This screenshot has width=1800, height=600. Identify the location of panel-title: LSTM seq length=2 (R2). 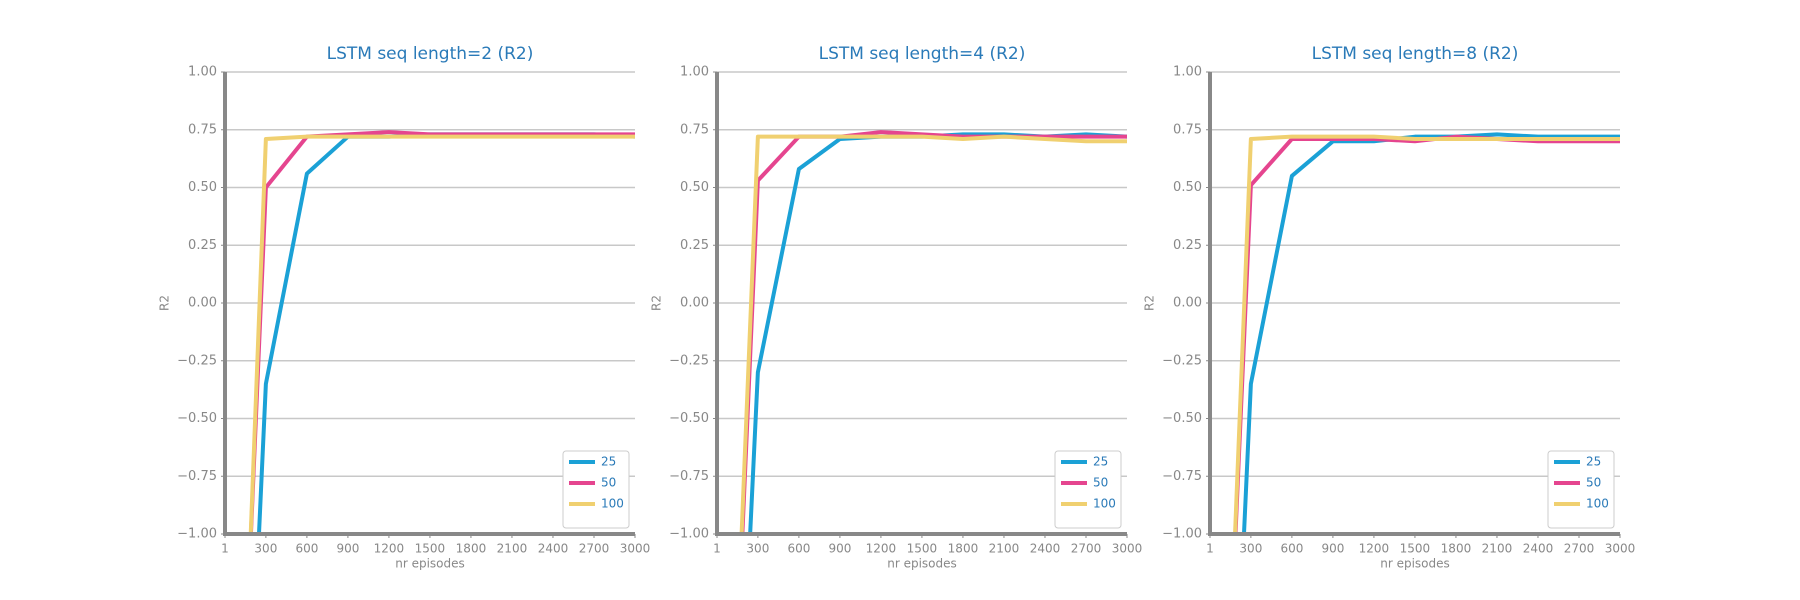
(430, 54).